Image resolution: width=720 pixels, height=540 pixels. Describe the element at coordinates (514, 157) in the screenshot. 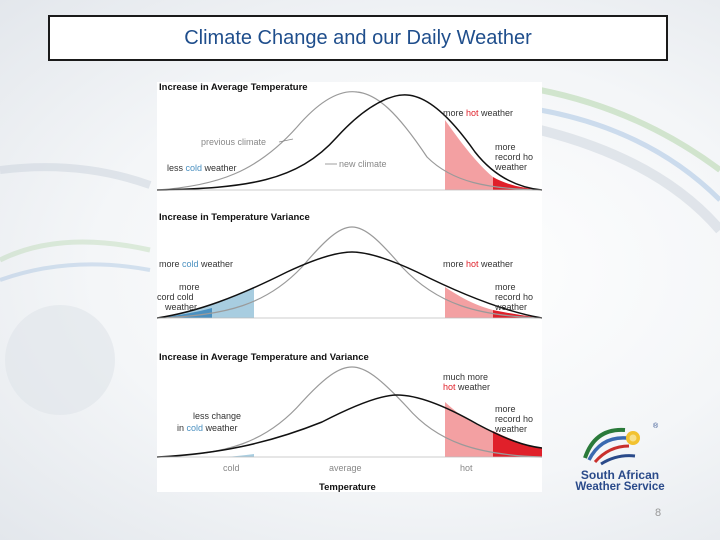

I see `panel1-record-hot-label-2: record ho` at that location.